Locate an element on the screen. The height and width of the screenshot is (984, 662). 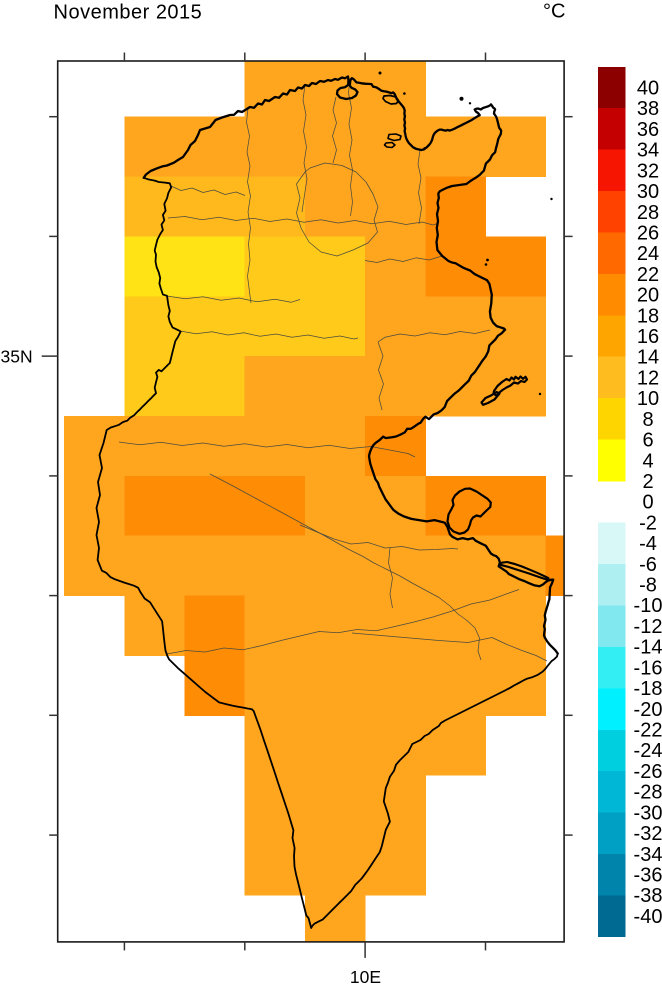
svg-text: 22 is located at coordinates (648, 275).